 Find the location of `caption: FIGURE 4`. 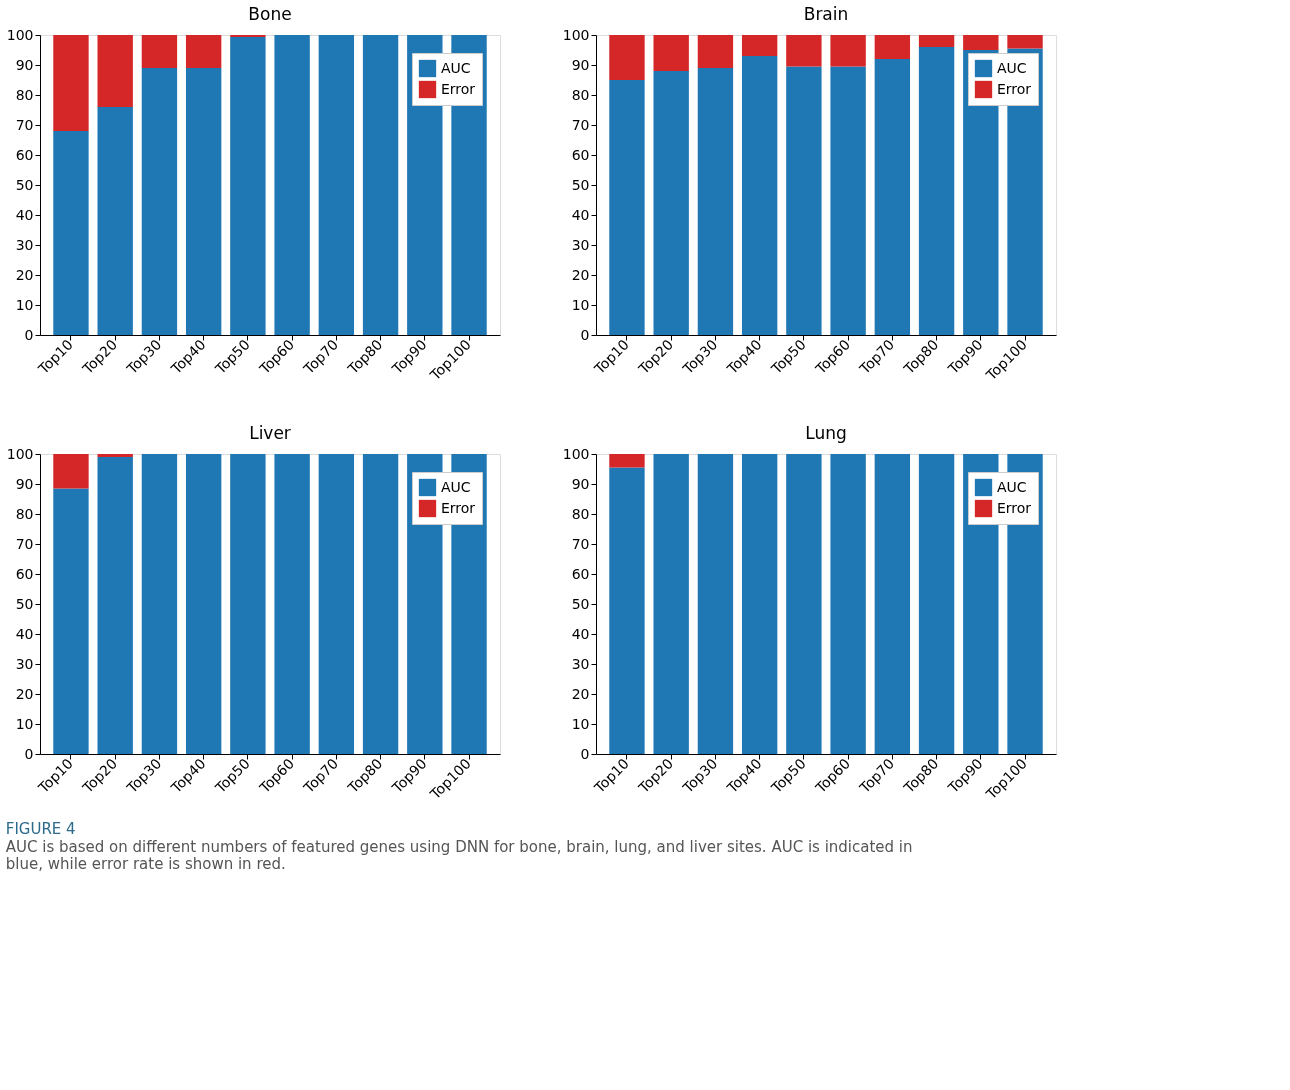

caption: FIGURE 4 is located at coordinates (40, 829).